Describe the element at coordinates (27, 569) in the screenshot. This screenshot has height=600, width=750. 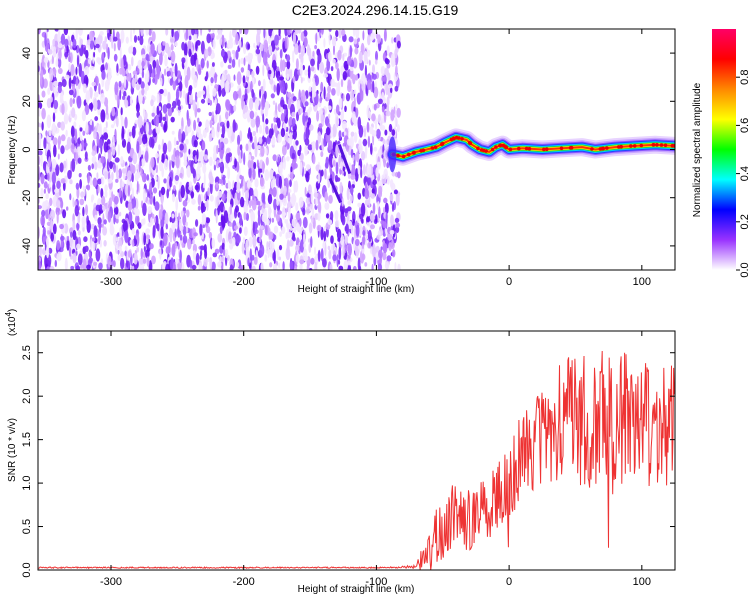
I see `snr-y-tick-label: 0.0` at that location.